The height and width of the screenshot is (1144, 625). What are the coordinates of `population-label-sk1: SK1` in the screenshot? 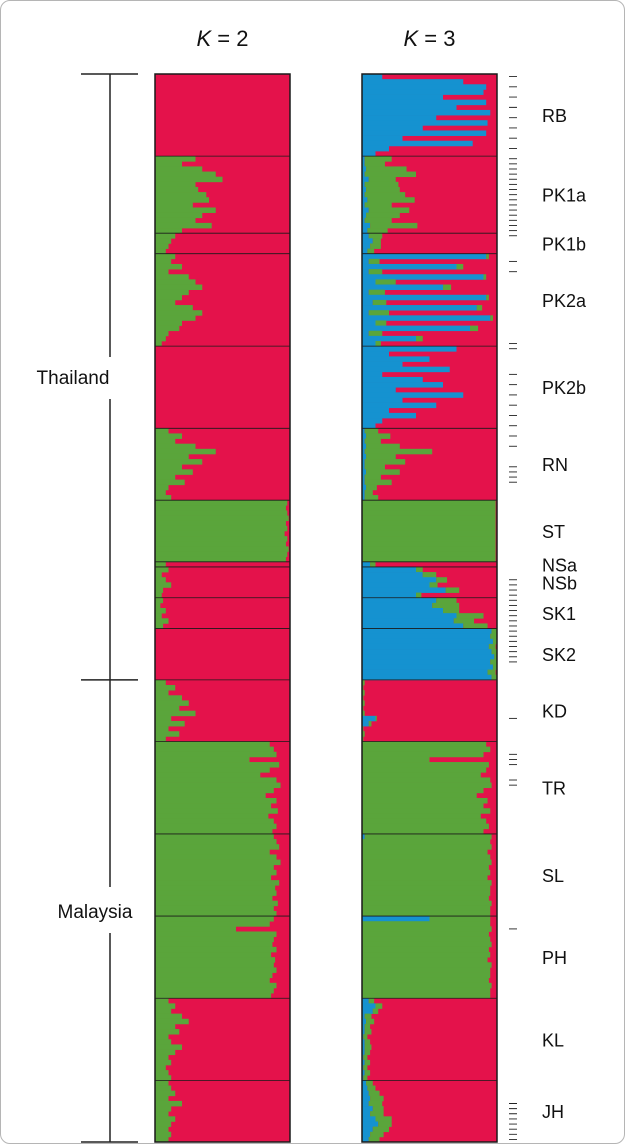 It's located at (559, 614).